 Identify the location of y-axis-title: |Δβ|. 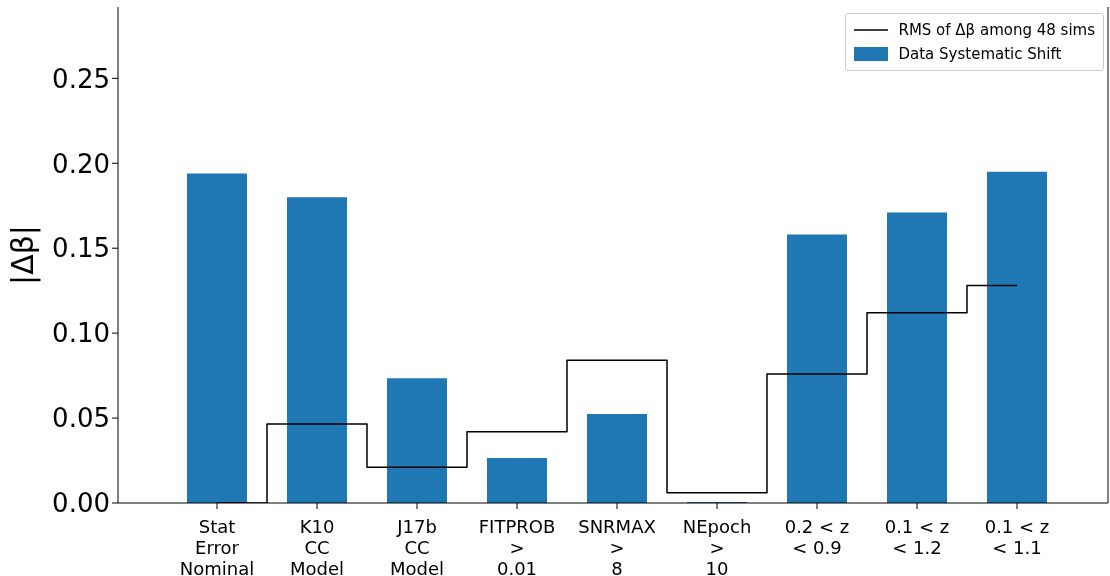
(22, 255).